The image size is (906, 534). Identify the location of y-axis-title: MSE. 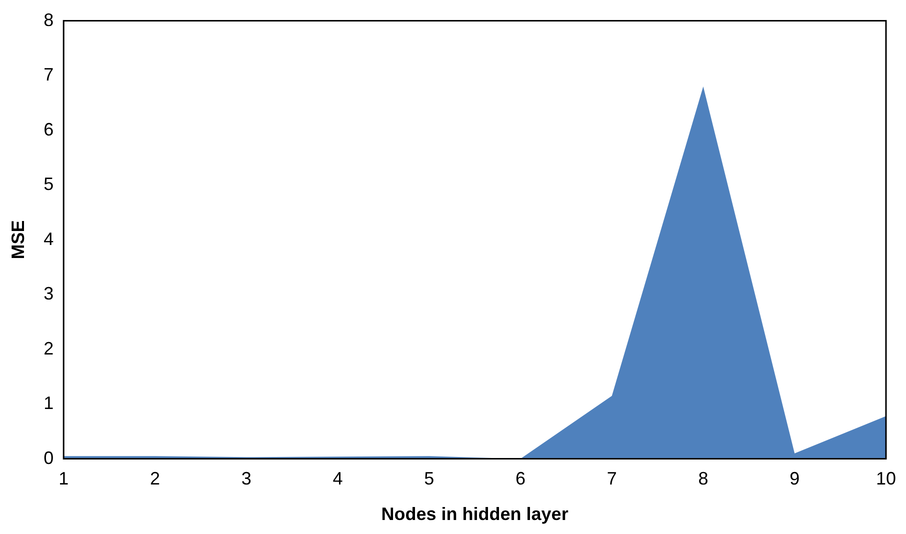
(18, 240).